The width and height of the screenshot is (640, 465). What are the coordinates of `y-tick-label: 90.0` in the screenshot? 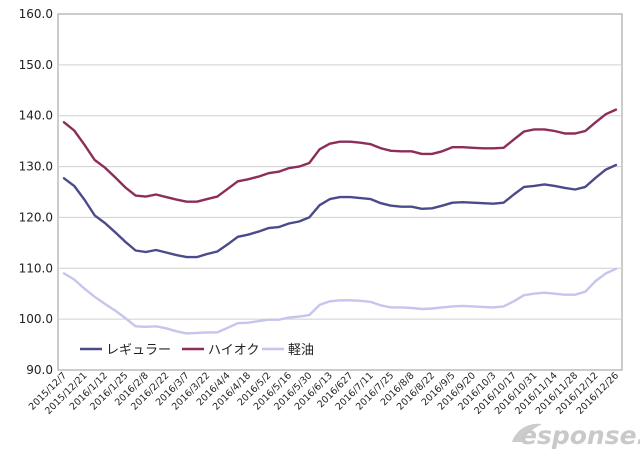 It's located at (39, 370).